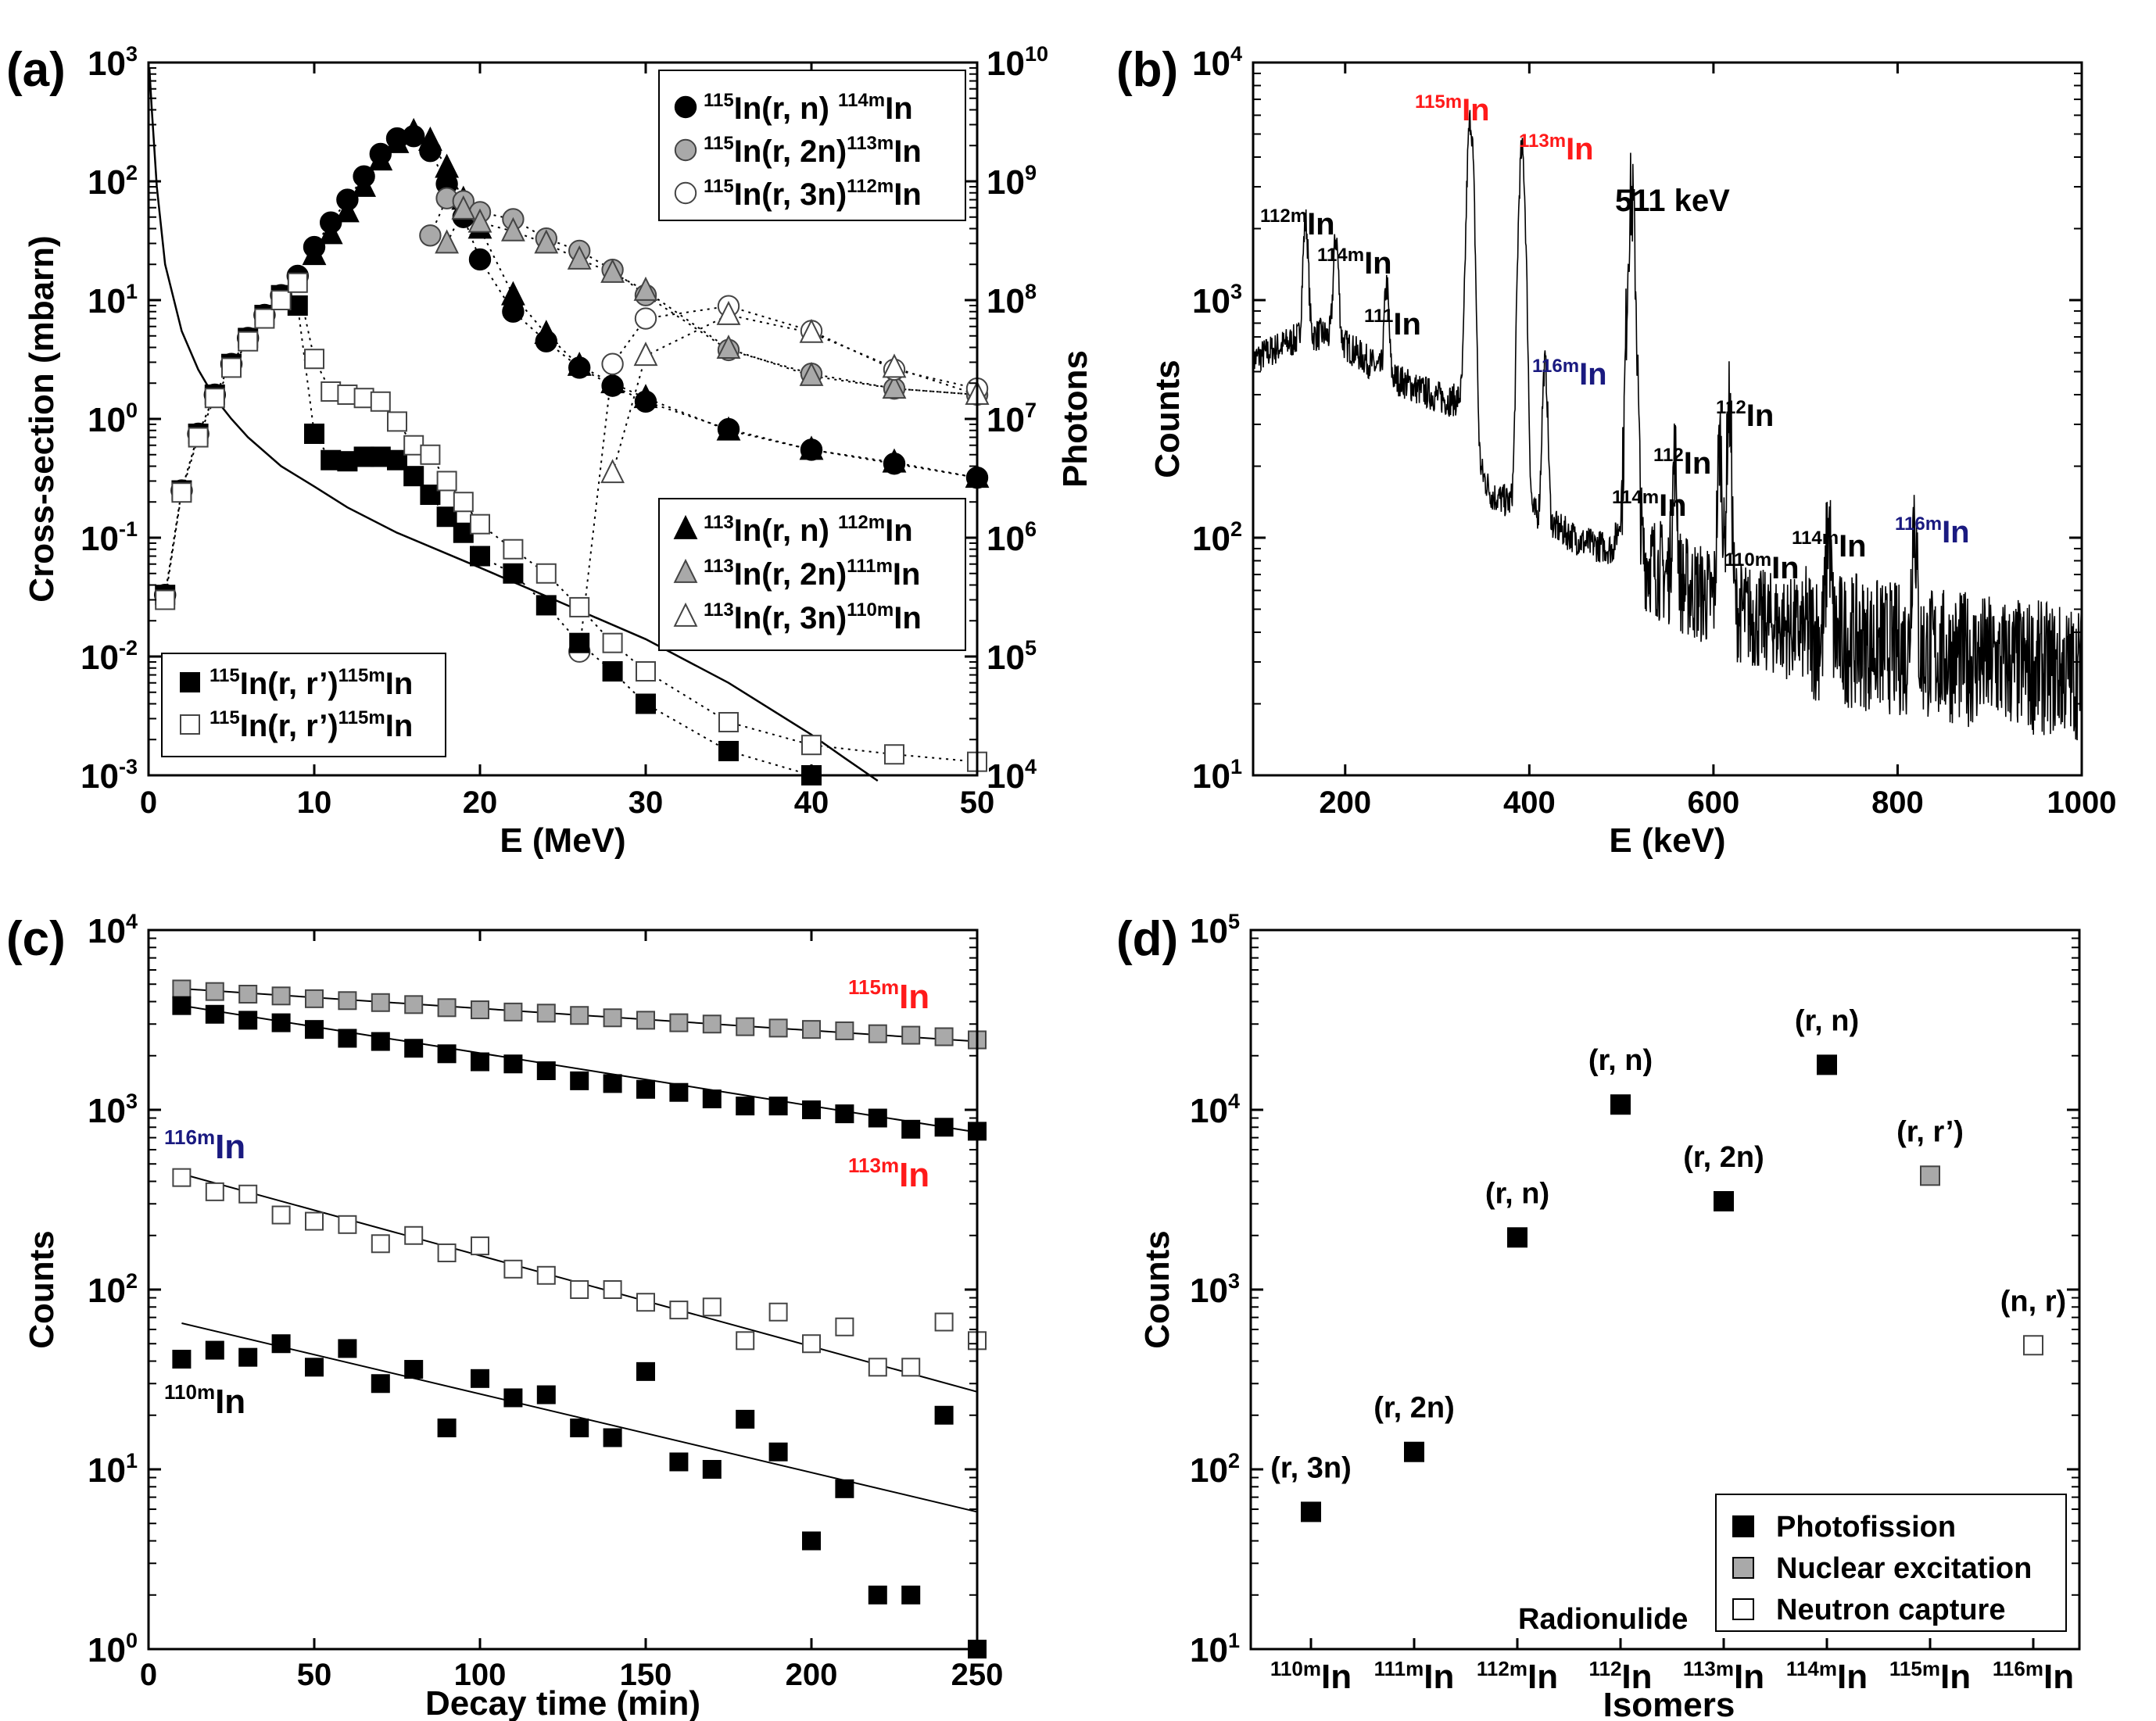  I want to click on legend-item: Photofission, so click(1844, 1528).